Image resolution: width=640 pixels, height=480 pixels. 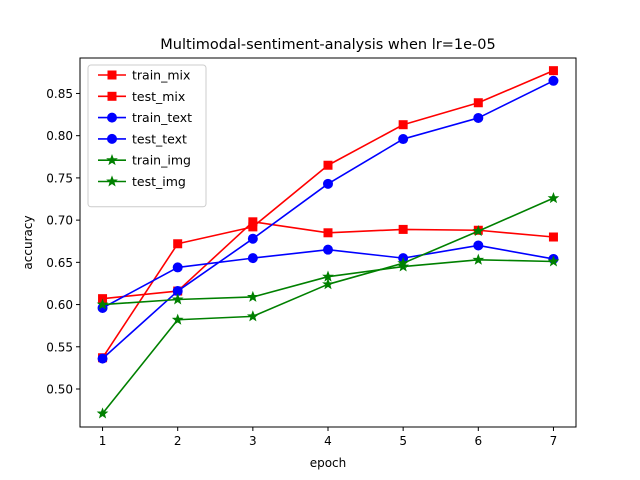 I want to click on legend-label: test_mix, so click(x=158, y=96).